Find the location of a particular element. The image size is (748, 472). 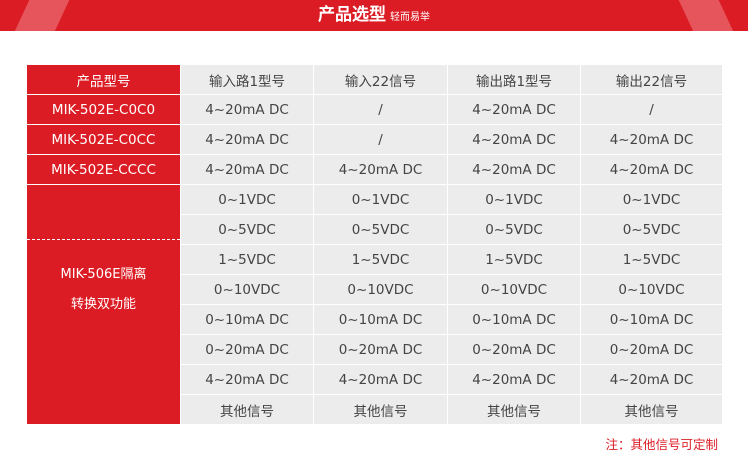

column-header: 产品型号 is located at coordinates (103, 79).